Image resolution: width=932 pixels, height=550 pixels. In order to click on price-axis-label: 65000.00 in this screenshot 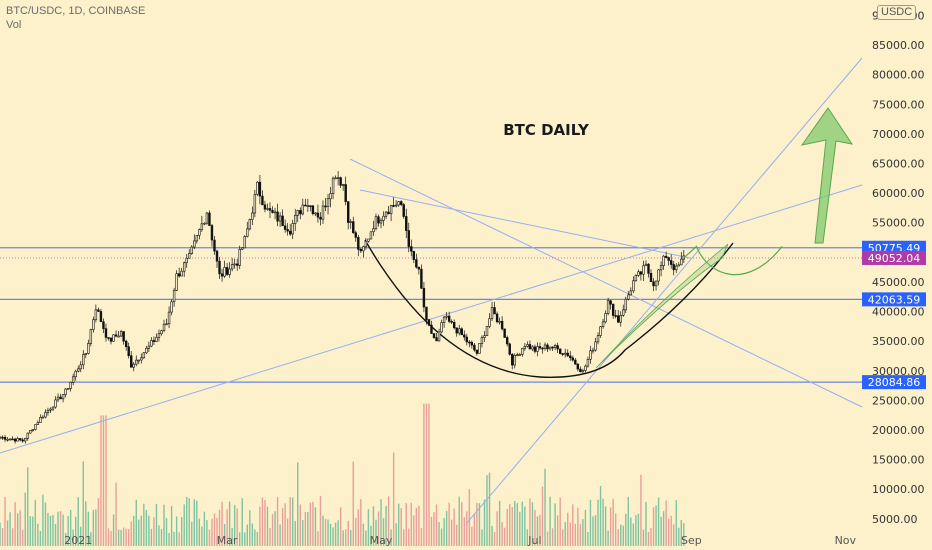, I will do `click(898, 164)`.